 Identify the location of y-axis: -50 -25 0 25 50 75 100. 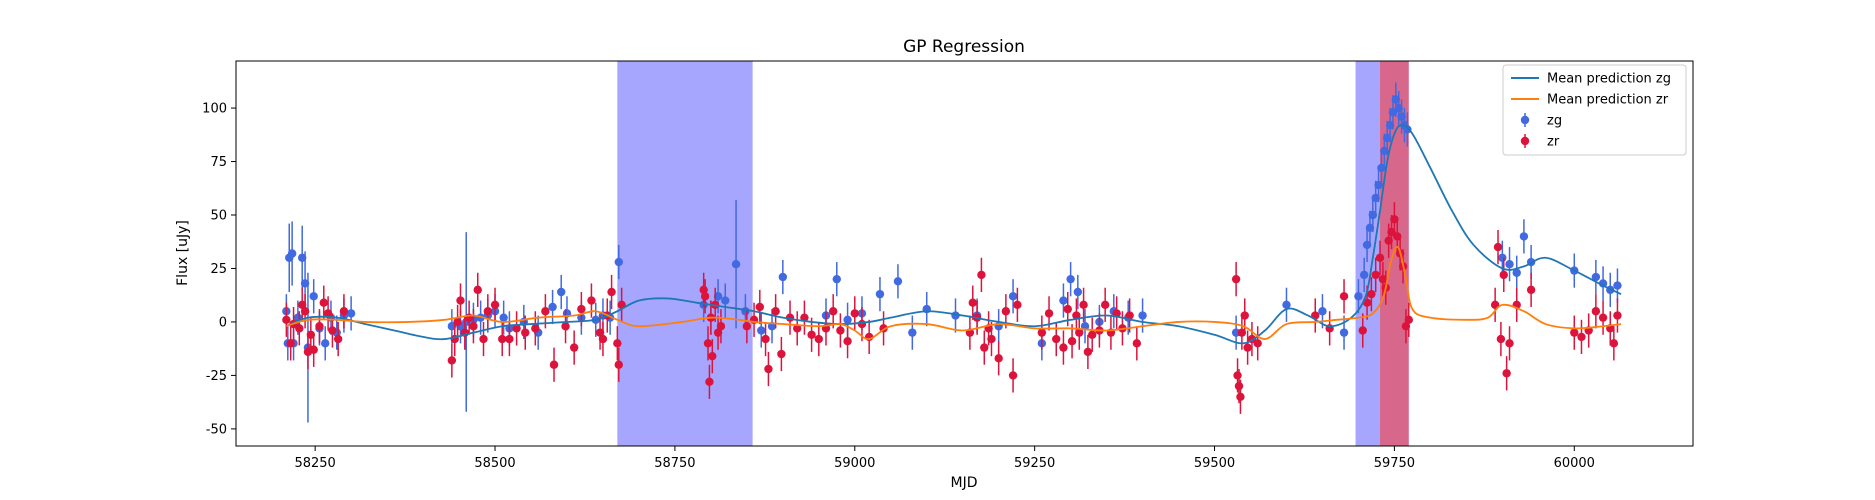
(219, 269).